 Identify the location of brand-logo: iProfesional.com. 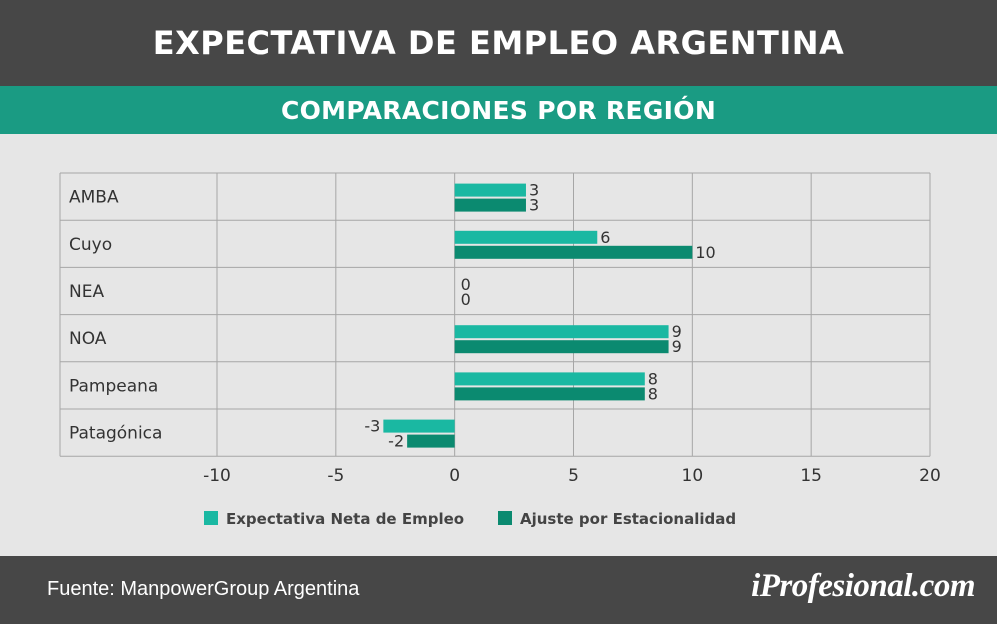
(863, 586).